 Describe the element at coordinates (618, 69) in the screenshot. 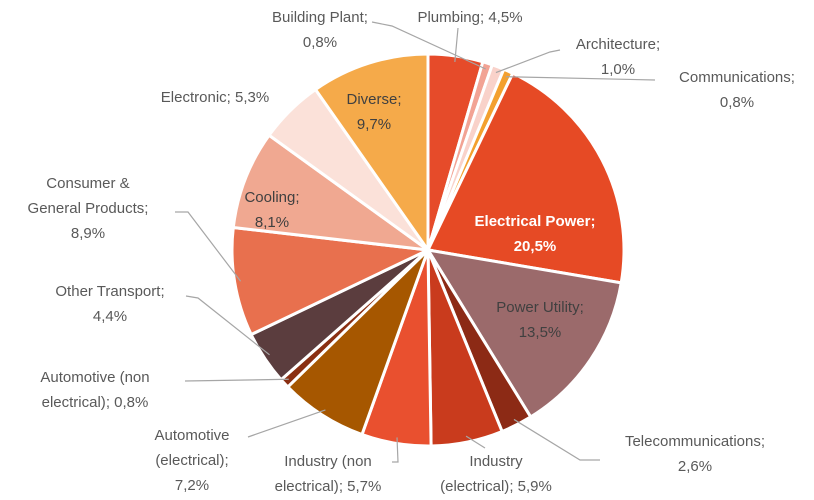

I see `value-label: 1,0%` at that location.